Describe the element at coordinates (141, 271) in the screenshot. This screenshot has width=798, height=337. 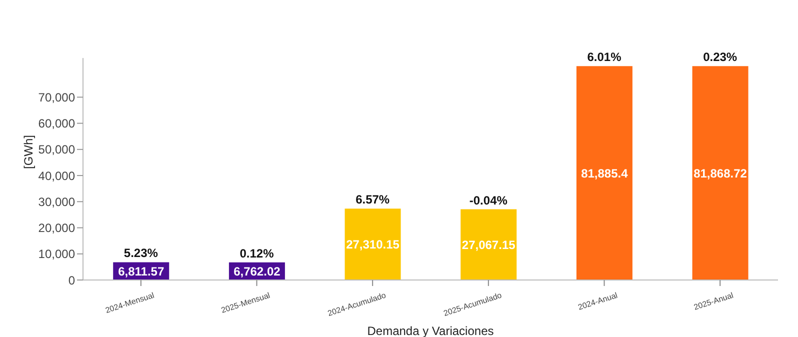
I see `data-label: 6,811.57` at that location.